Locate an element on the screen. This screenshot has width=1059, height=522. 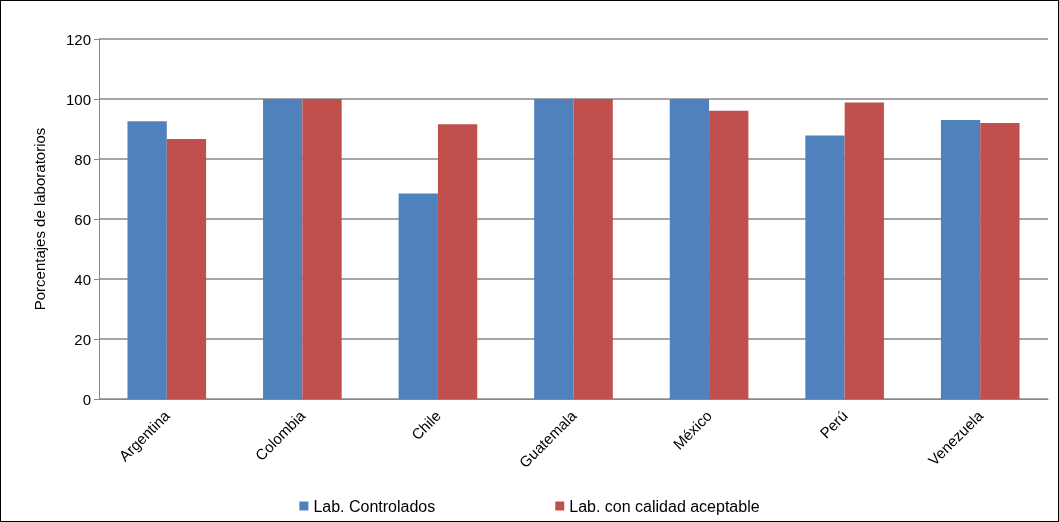
y-tick-label: 20 is located at coordinates (82, 339).